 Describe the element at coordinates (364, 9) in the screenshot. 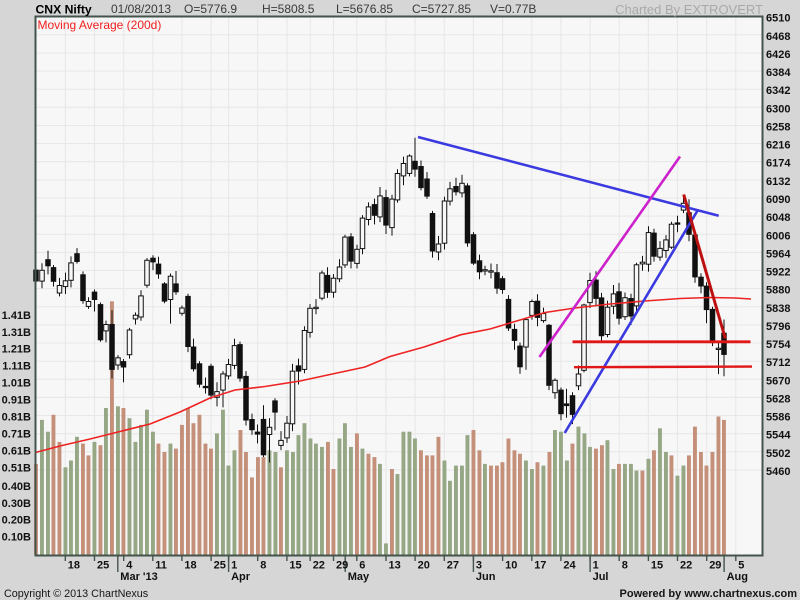

I see `svg-text: L=5676.85` at that location.